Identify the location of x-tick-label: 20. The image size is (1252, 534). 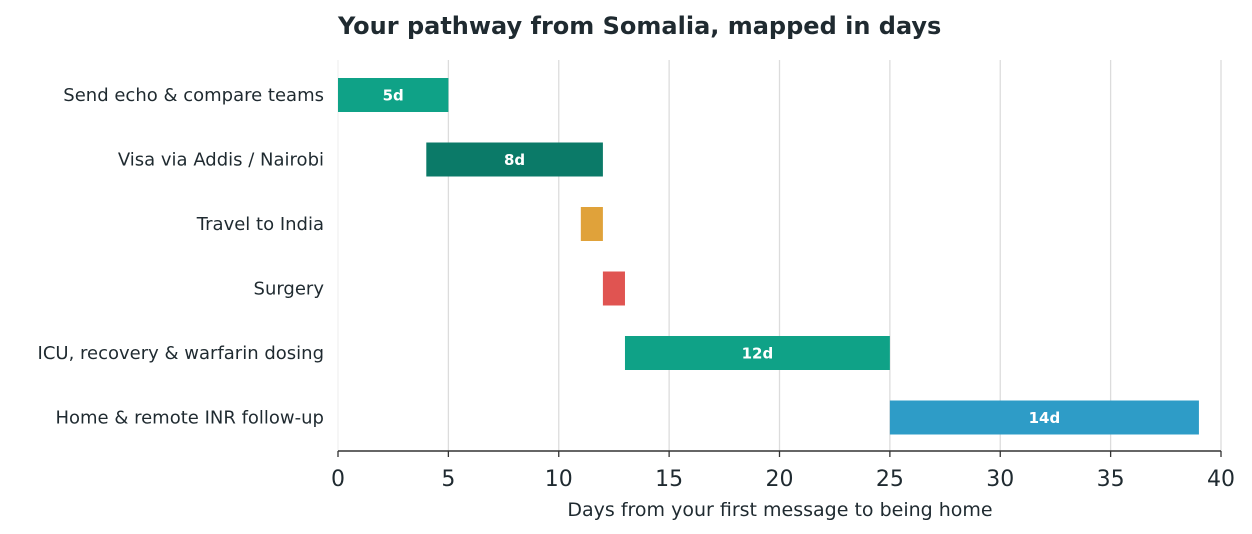
(780, 479).